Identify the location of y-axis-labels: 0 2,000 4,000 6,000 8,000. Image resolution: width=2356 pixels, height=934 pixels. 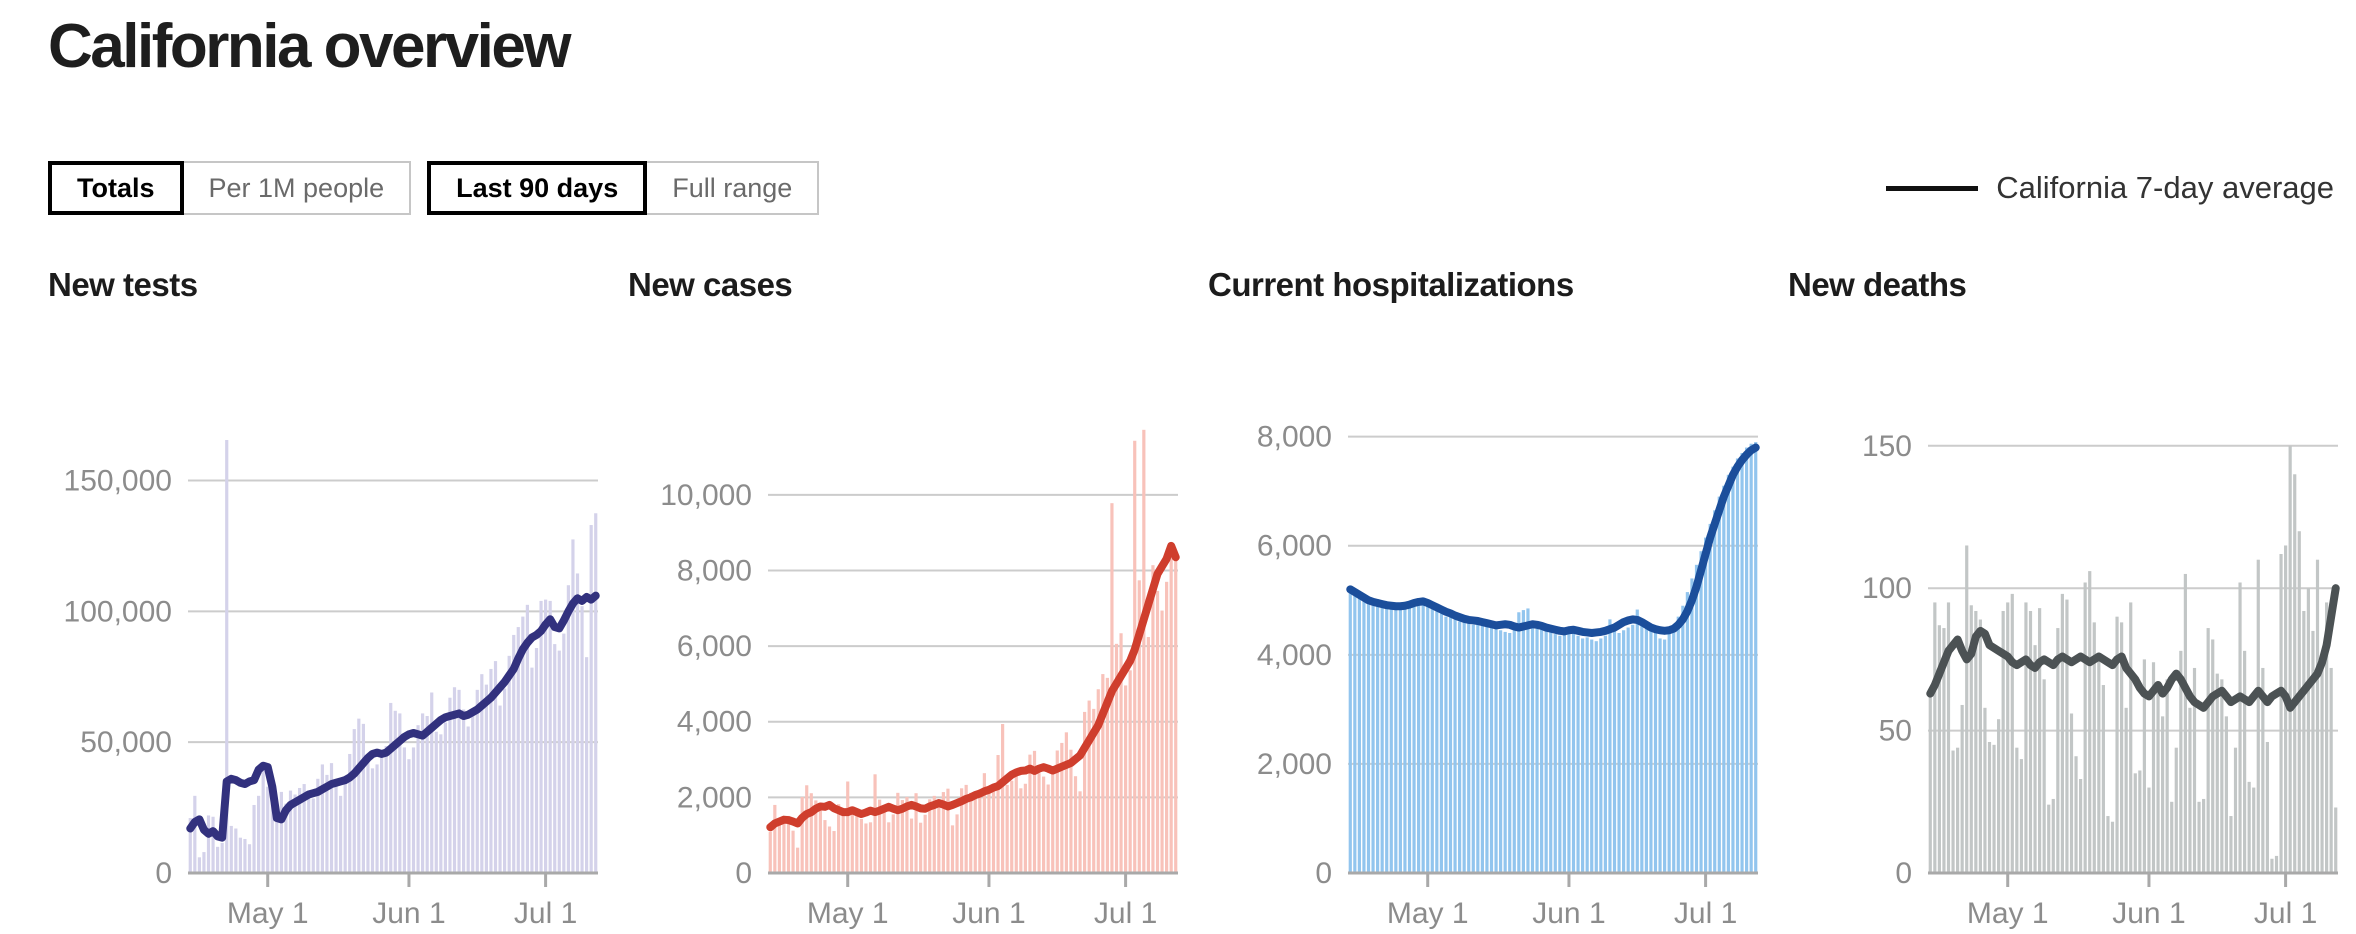
(1294, 654).